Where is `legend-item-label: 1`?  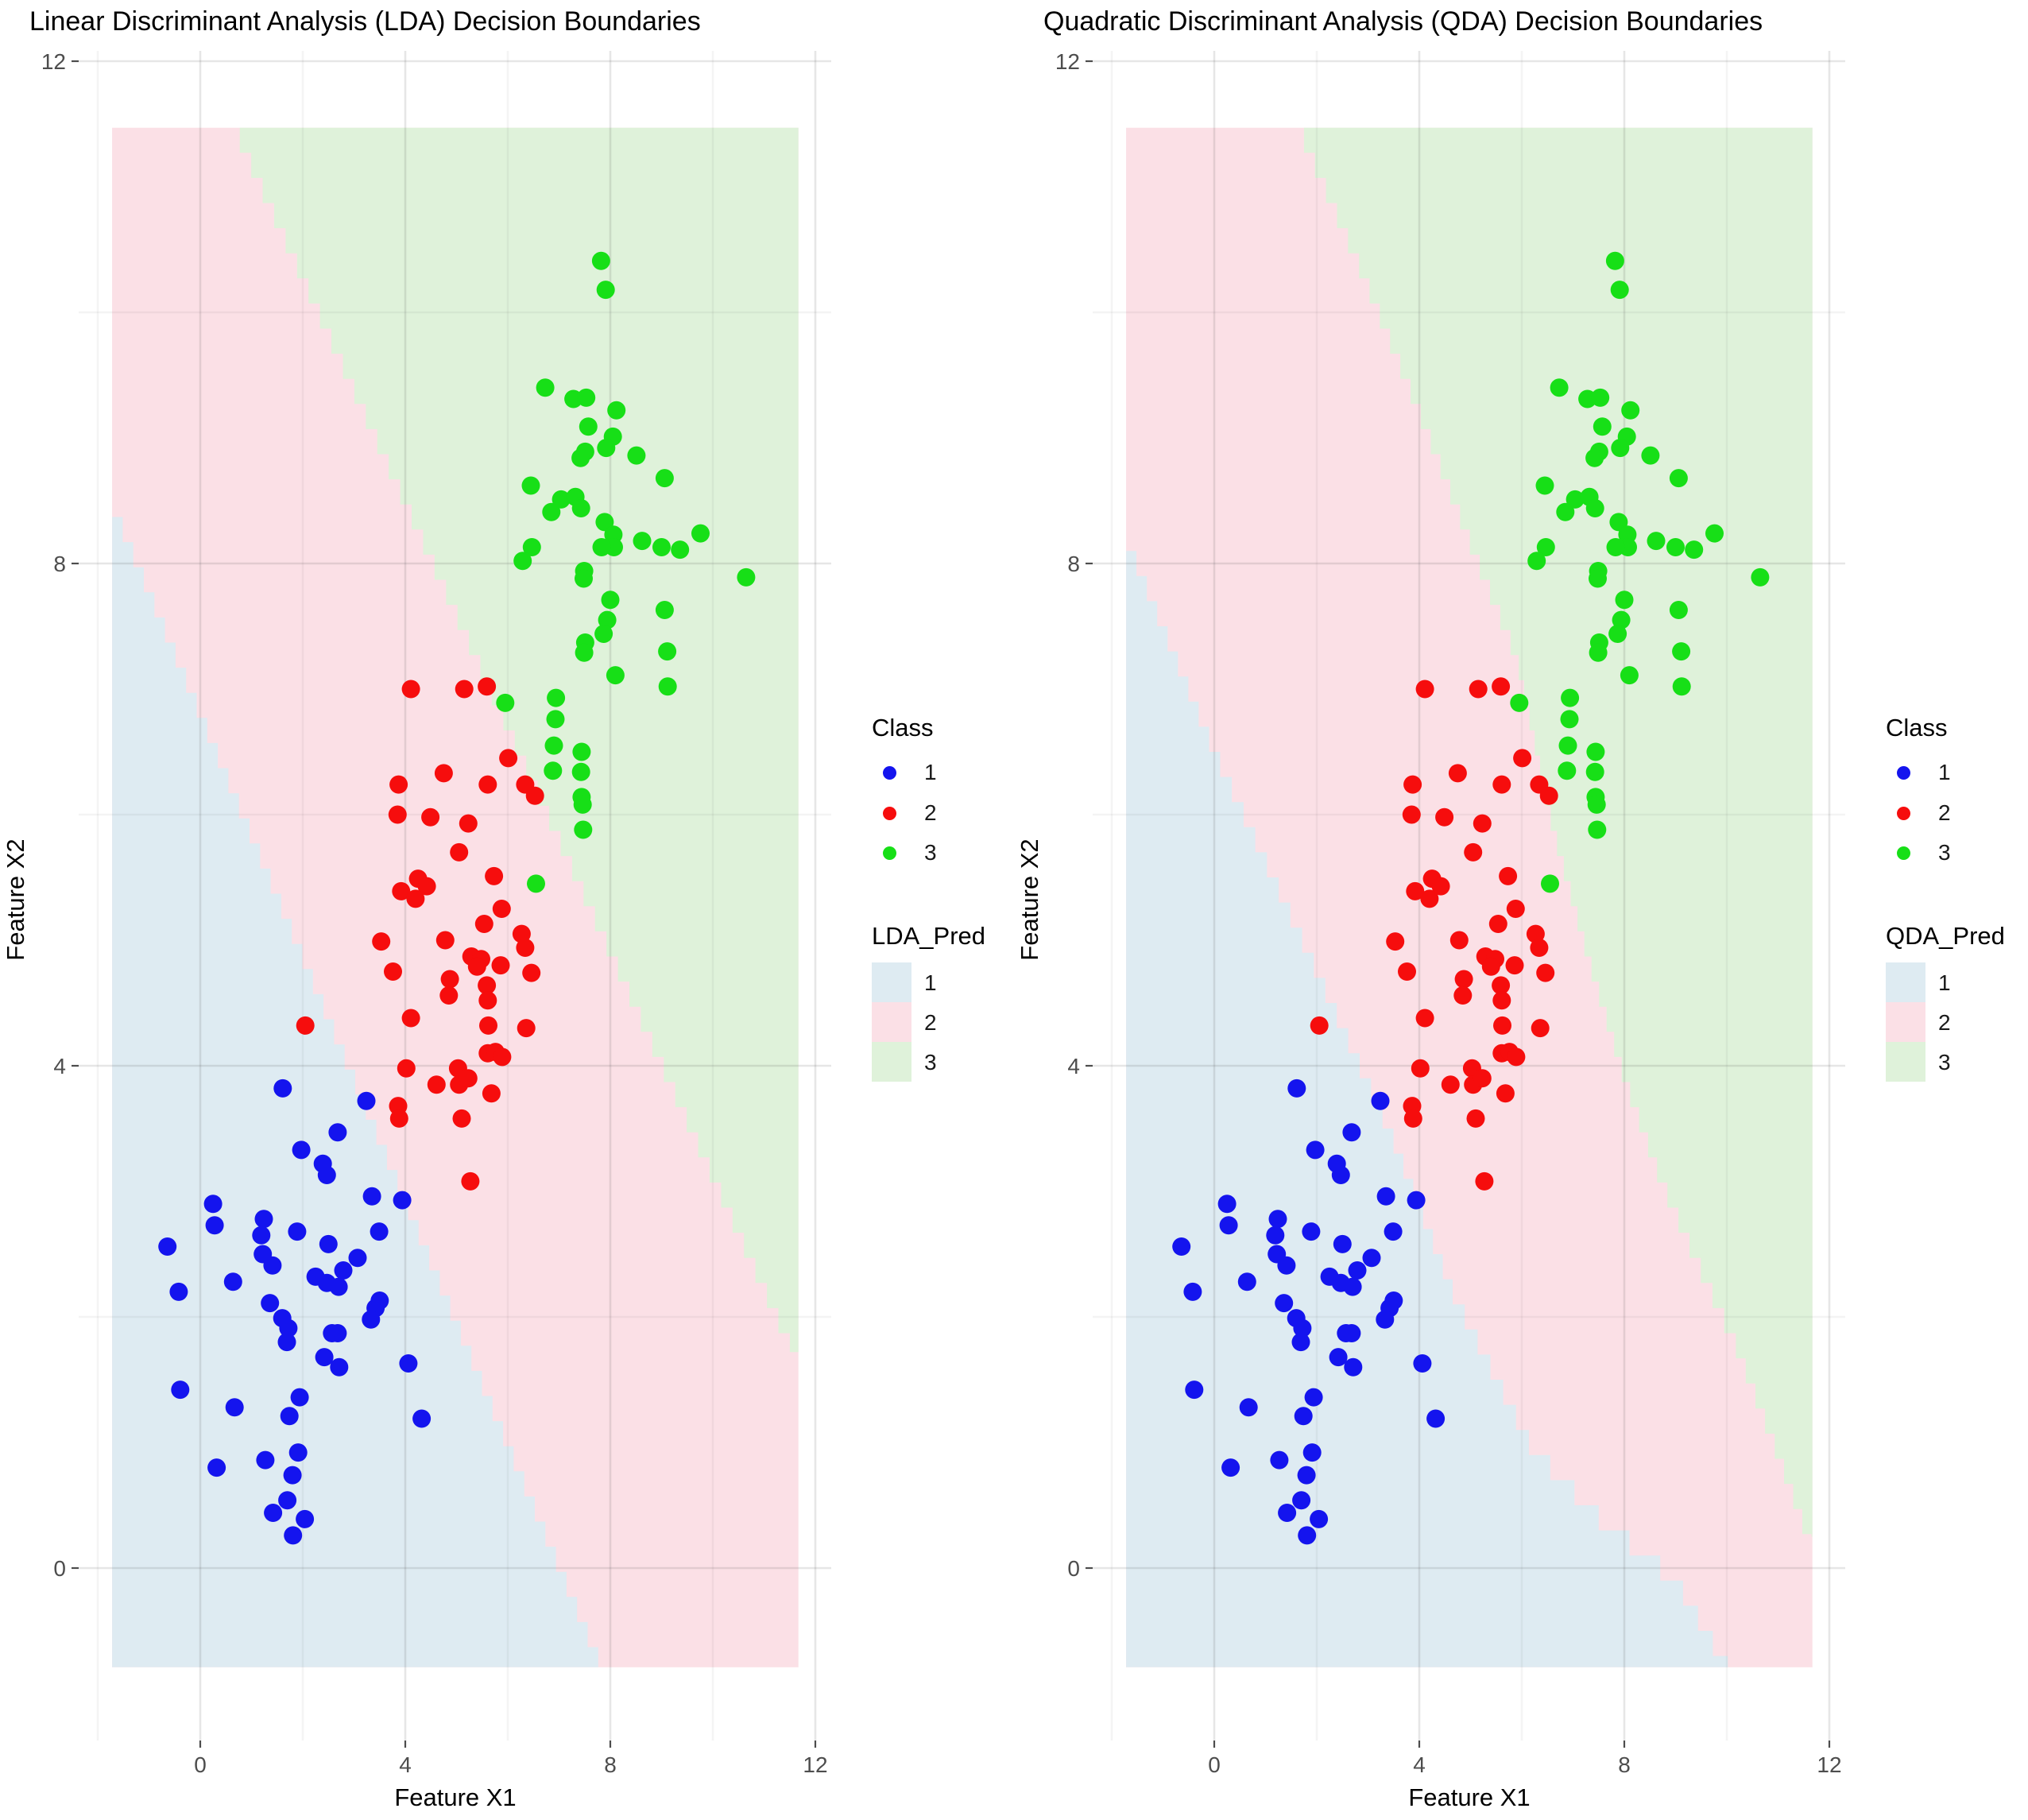 legend-item-label: 1 is located at coordinates (1944, 982).